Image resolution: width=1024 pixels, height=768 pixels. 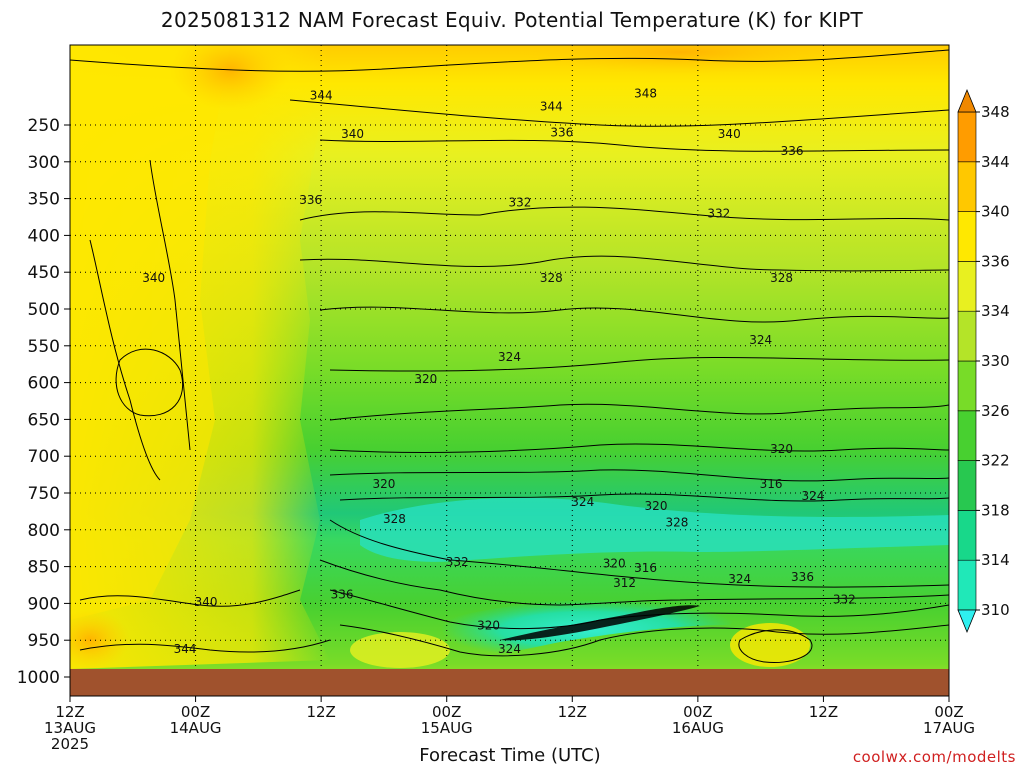 I want to click on y-tick-label: 1000, so click(x=38, y=678).